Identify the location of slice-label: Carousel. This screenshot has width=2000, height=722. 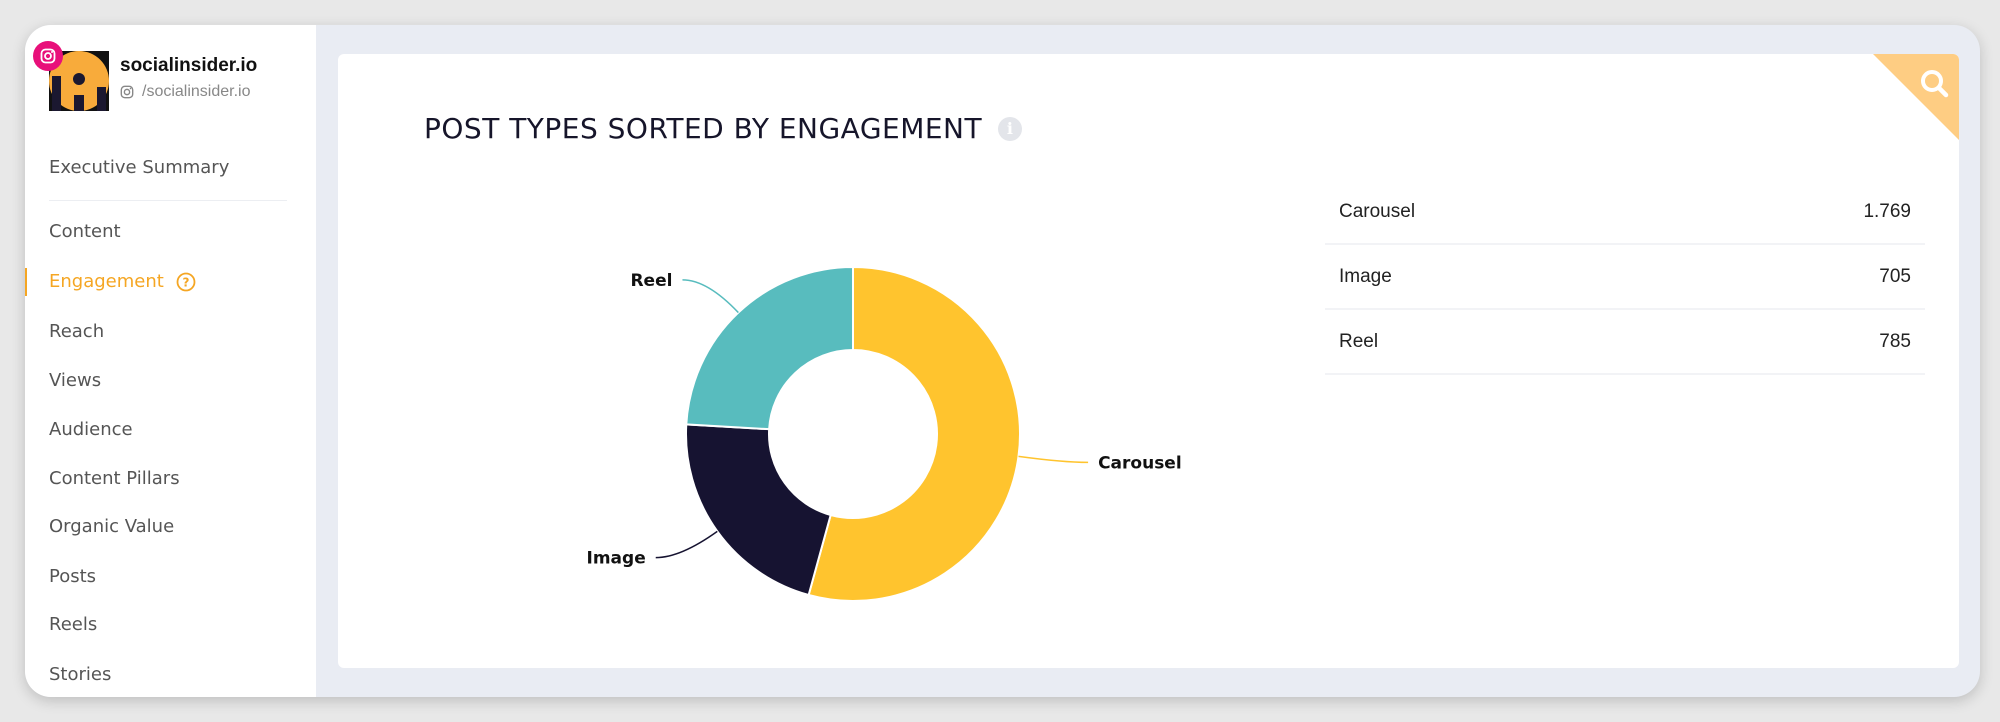
(1140, 463).